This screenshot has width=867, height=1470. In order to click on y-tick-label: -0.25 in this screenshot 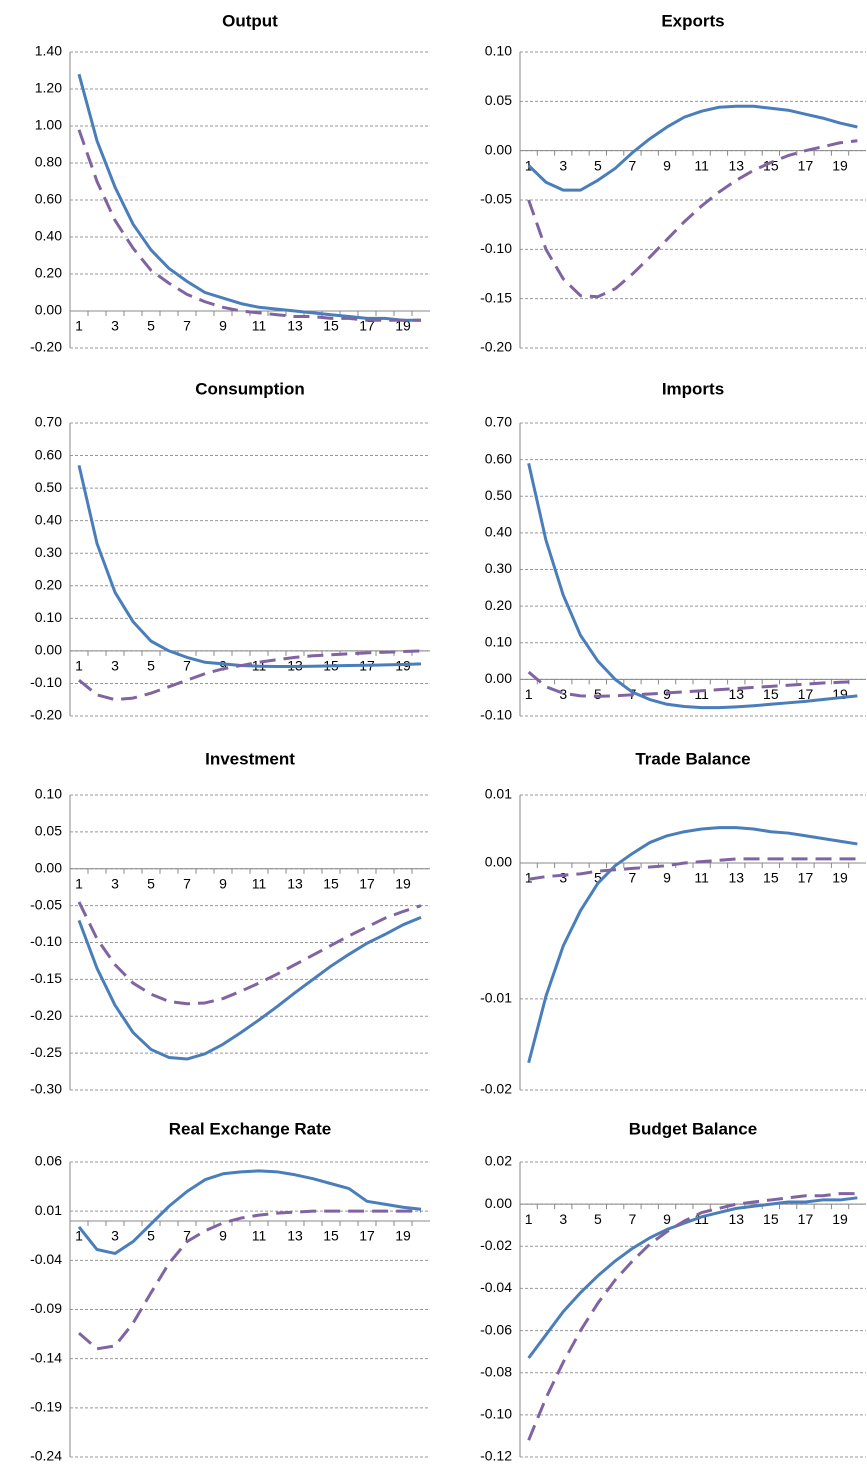, I will do `click(46, 1052)`.